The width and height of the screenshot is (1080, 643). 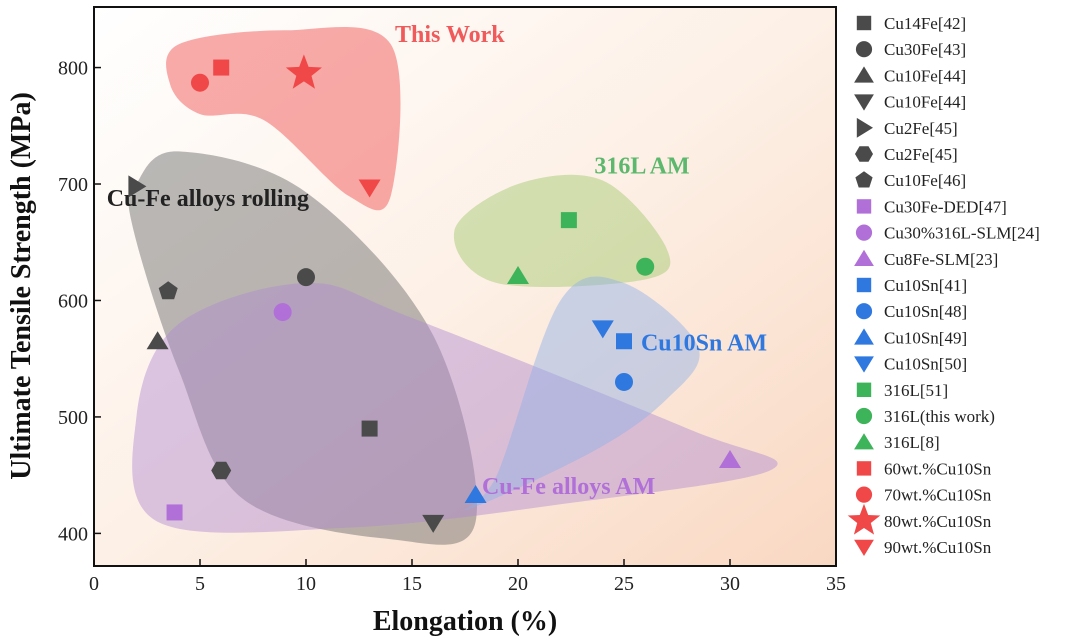 I want to click on legend-label-5: Cu2Fe[45], so click(x=921, y=154).